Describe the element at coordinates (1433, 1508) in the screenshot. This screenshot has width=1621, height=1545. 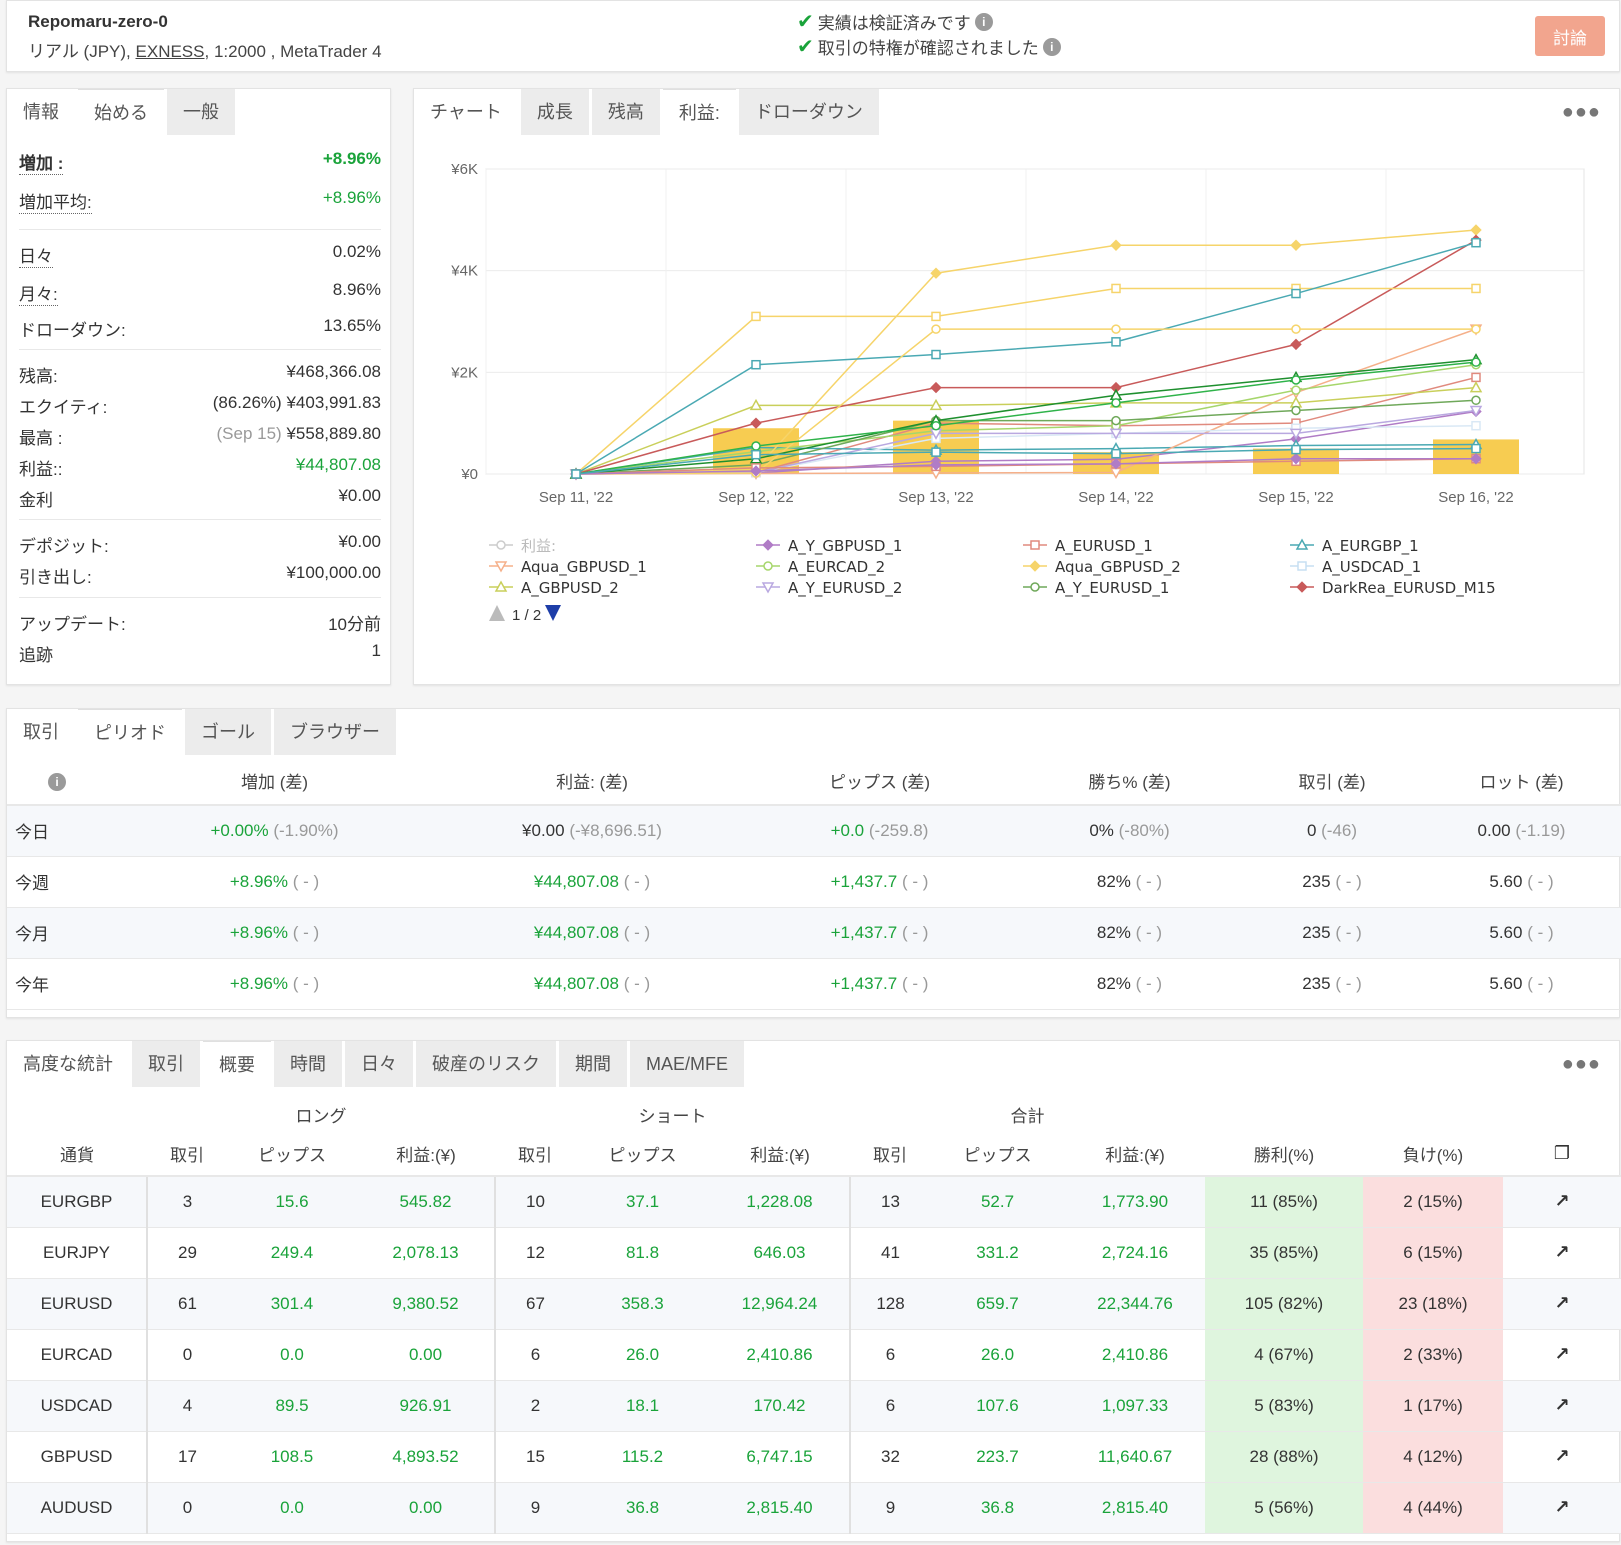
I see `stat-cell: 4 (44%)` at that location.